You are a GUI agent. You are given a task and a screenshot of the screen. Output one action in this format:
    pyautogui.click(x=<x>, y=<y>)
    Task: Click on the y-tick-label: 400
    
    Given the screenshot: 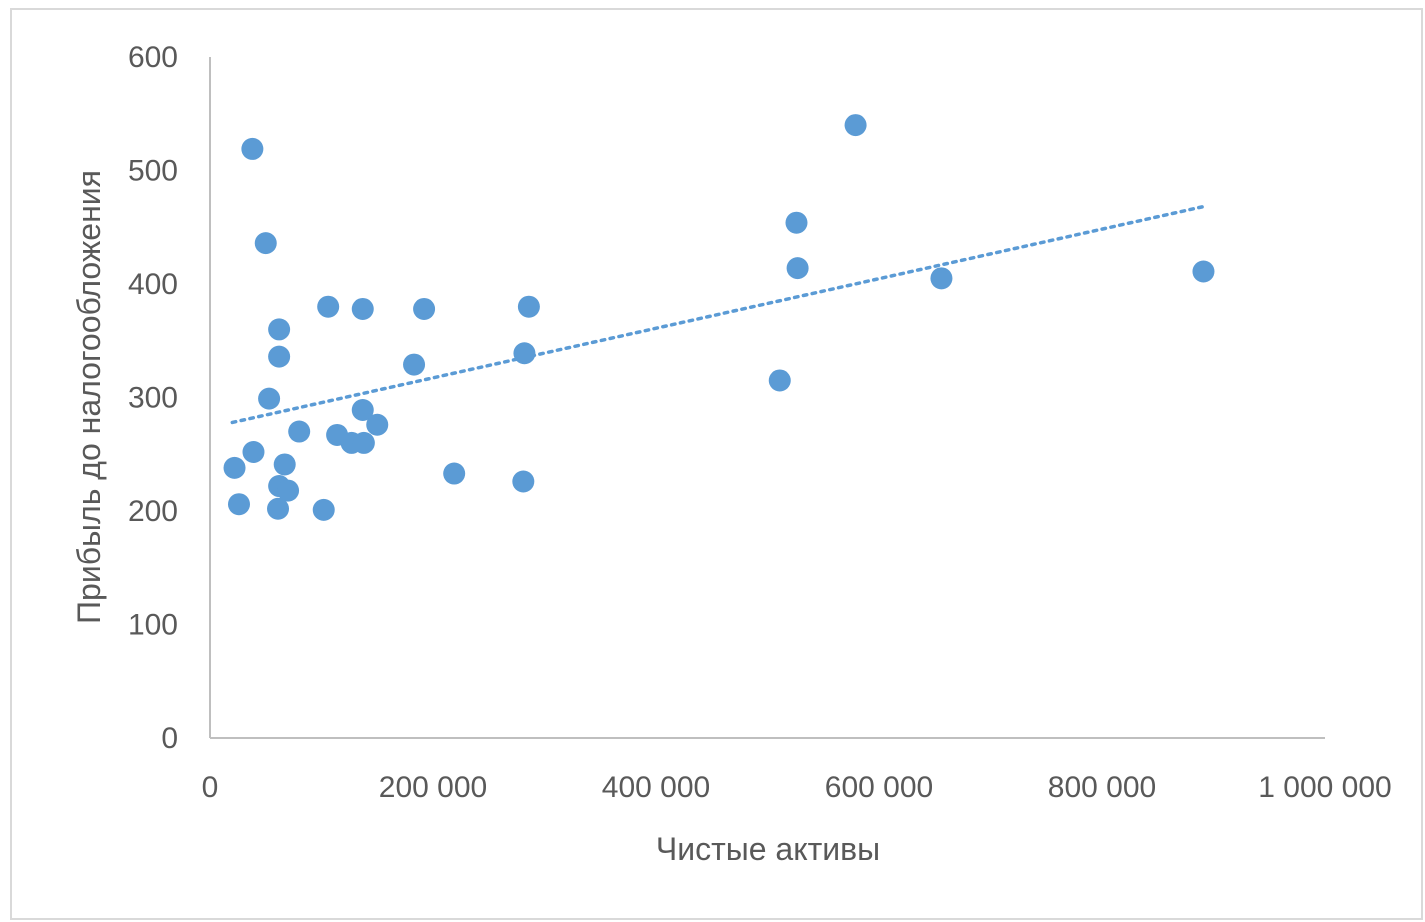 What is the action you would take?
    pyautogui.click(x=153, y=284)
    